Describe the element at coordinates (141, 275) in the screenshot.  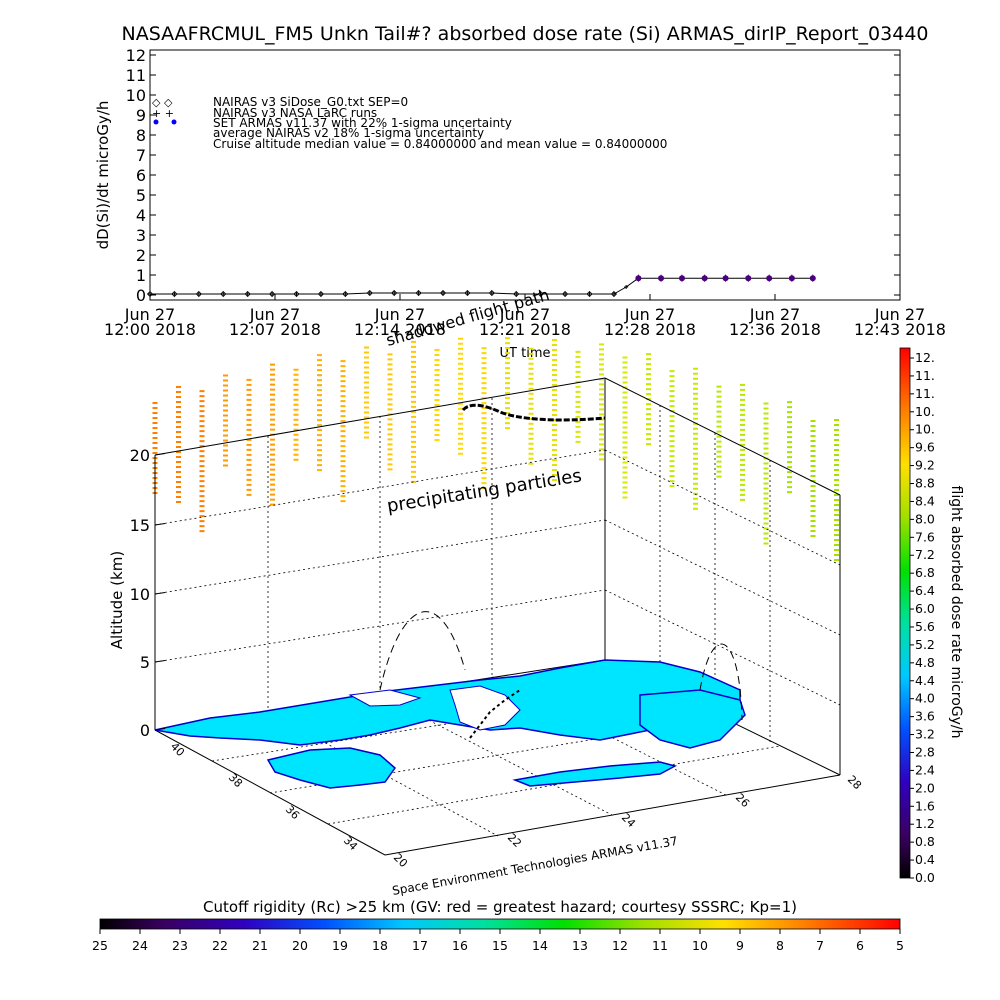
I see `y-tick-label: 1` at that location.